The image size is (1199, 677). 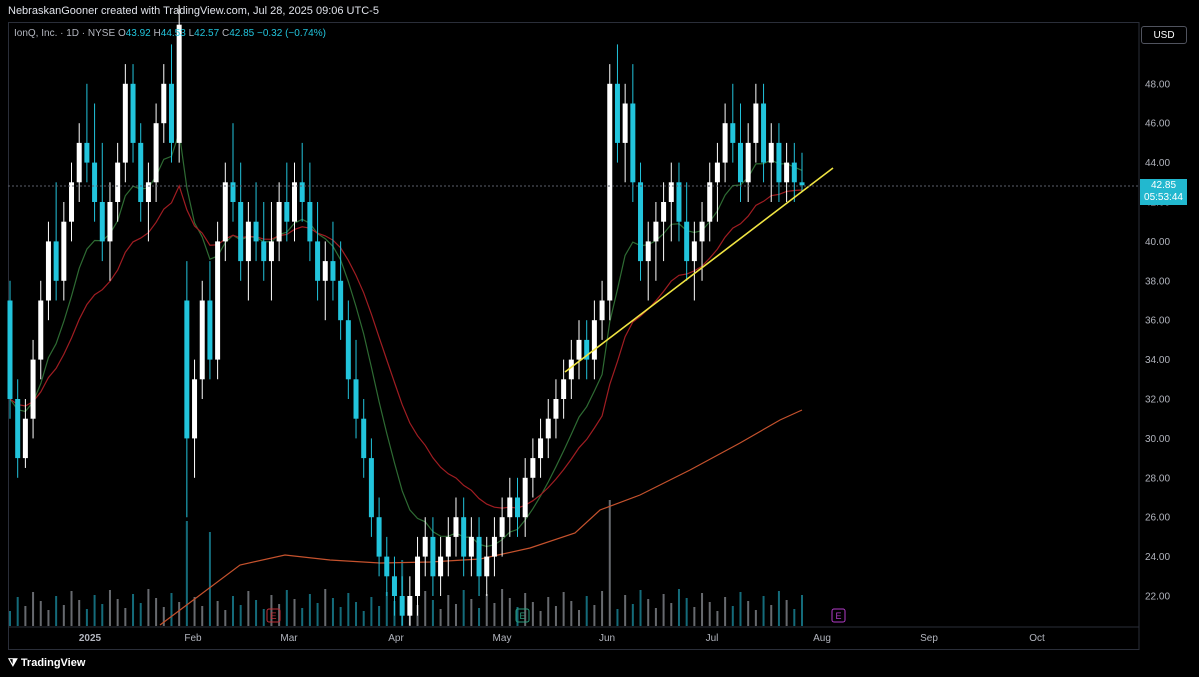 I want to click on bar-countdown: 05:53:44, so click(x=1163, y=197).